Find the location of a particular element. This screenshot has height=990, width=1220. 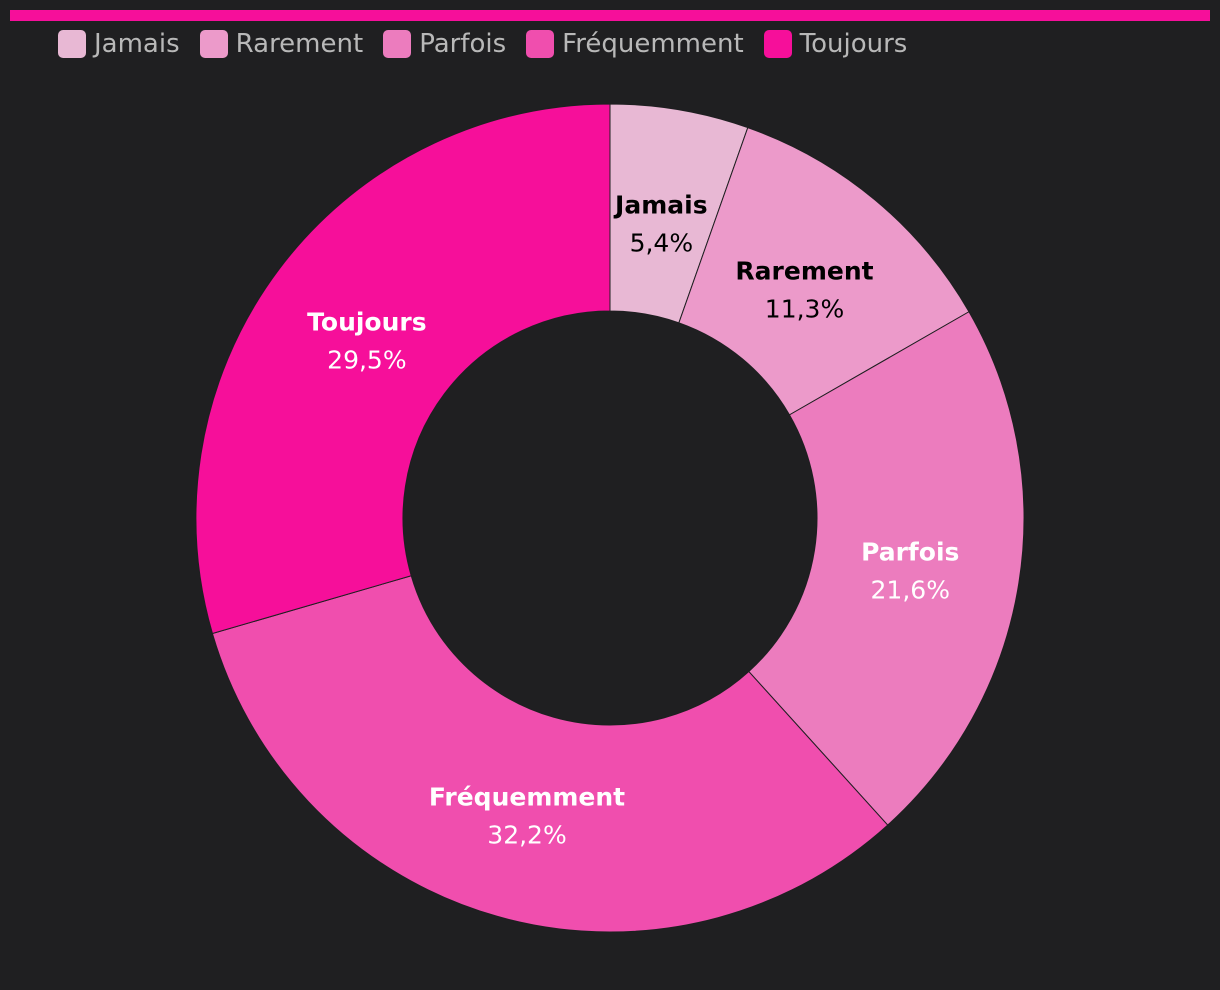

slice-label-rarement: Rarement is located at coordinates (804, 270).